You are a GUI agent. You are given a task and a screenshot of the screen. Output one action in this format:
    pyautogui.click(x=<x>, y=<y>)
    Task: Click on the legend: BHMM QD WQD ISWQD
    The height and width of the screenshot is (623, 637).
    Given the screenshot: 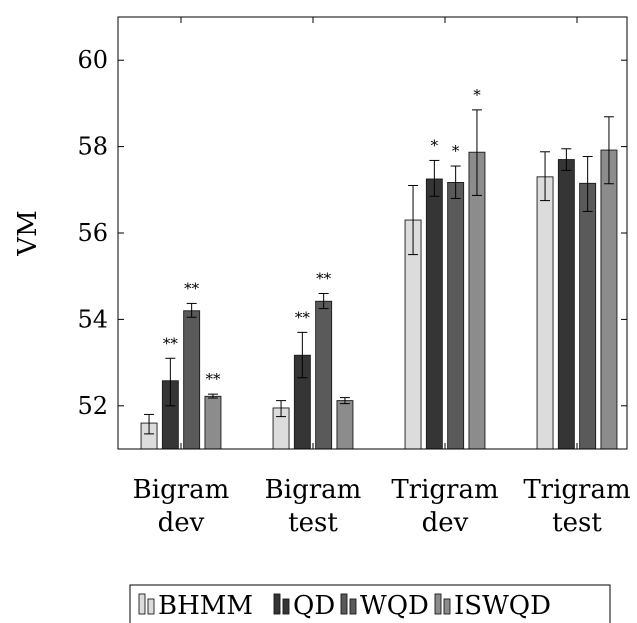 What is the action you would take?
    pyautogui.click(x=370, y=603)
    